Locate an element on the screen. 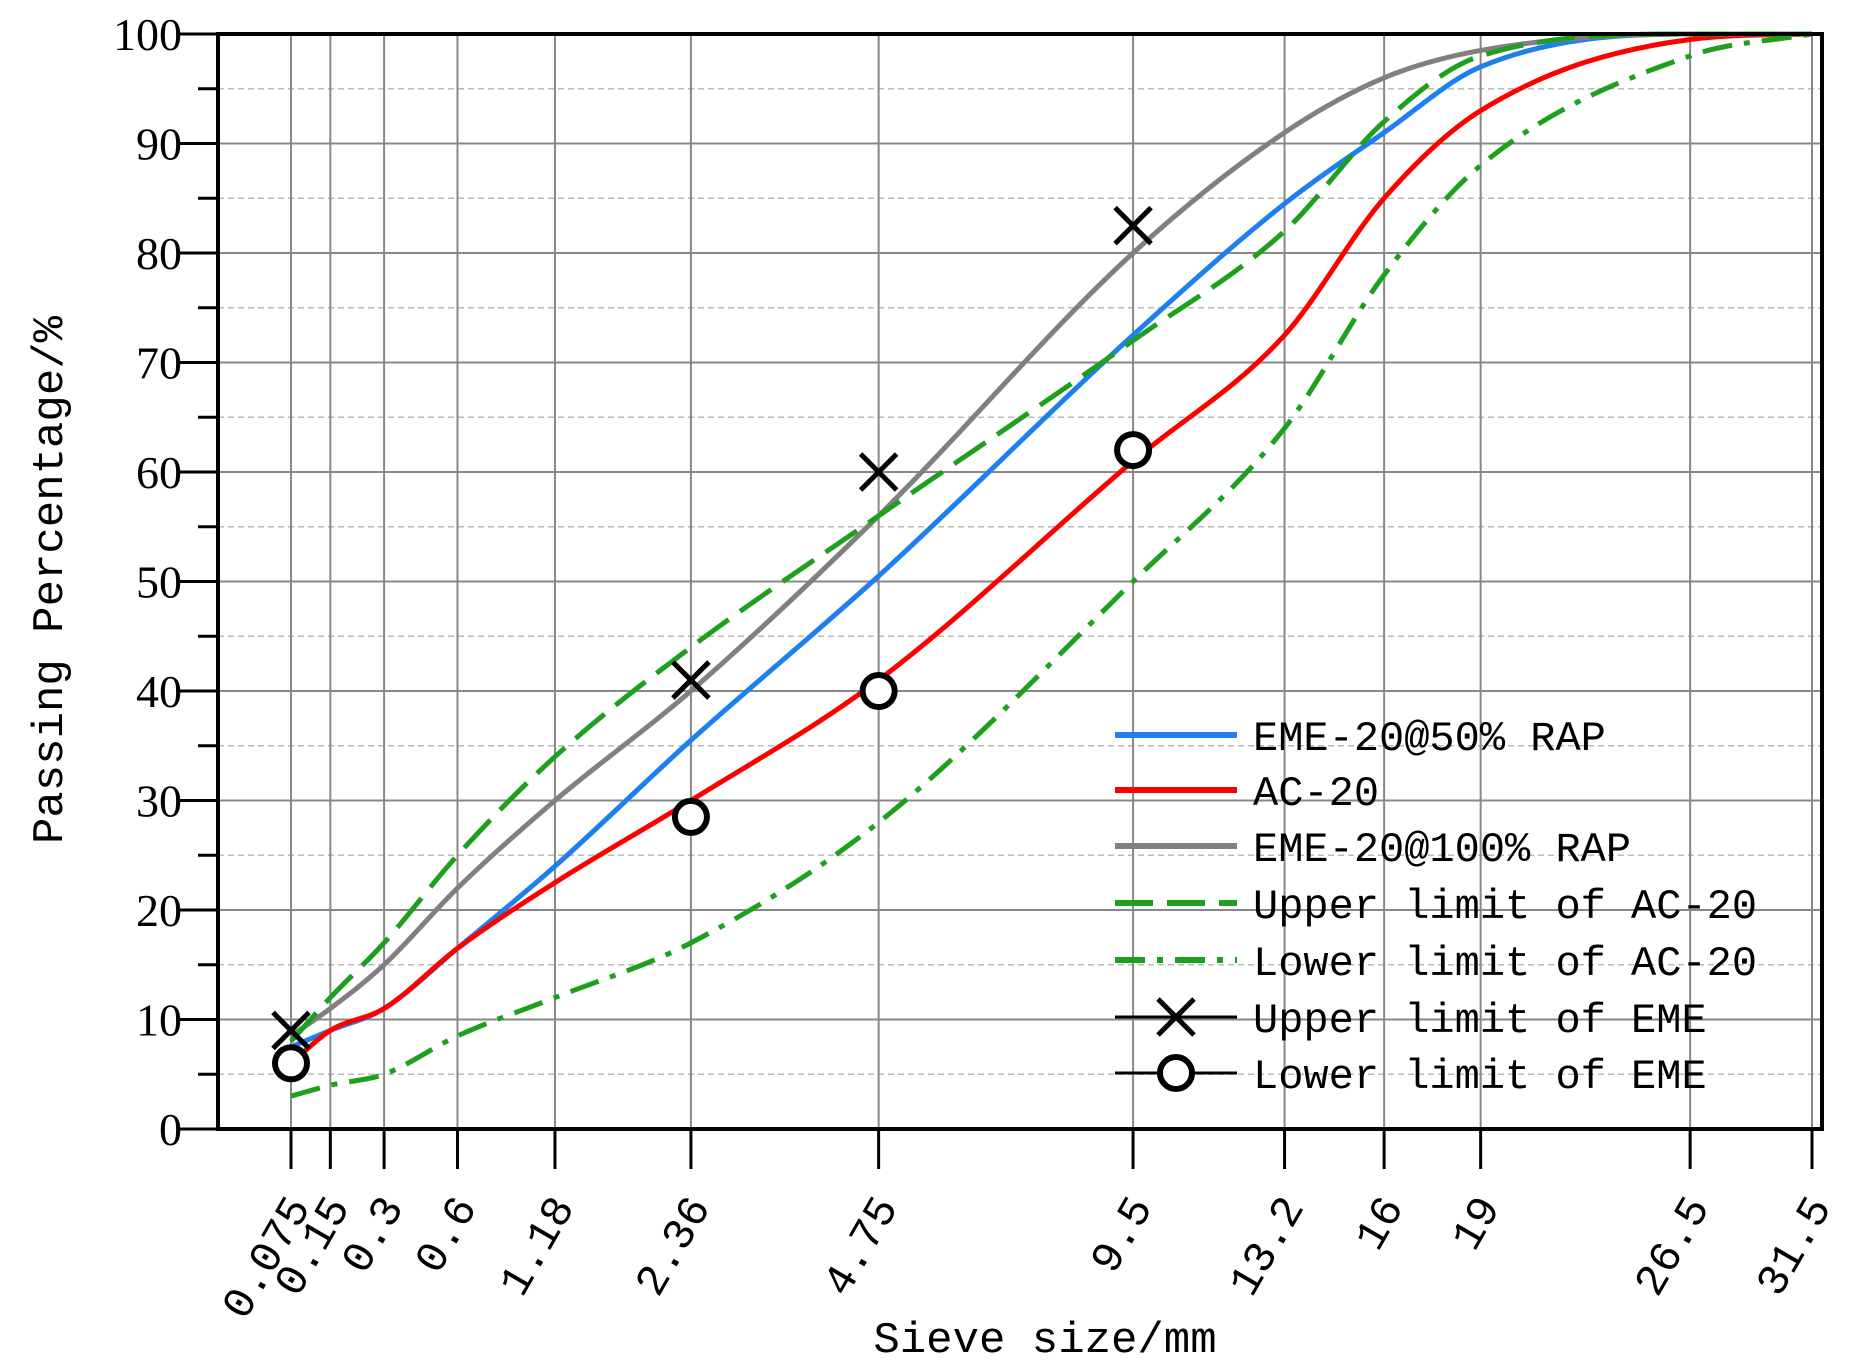 The height and width of the screenshot is (1362, 1856). y-tick-label: 100 is located at coordinates (147, 34).